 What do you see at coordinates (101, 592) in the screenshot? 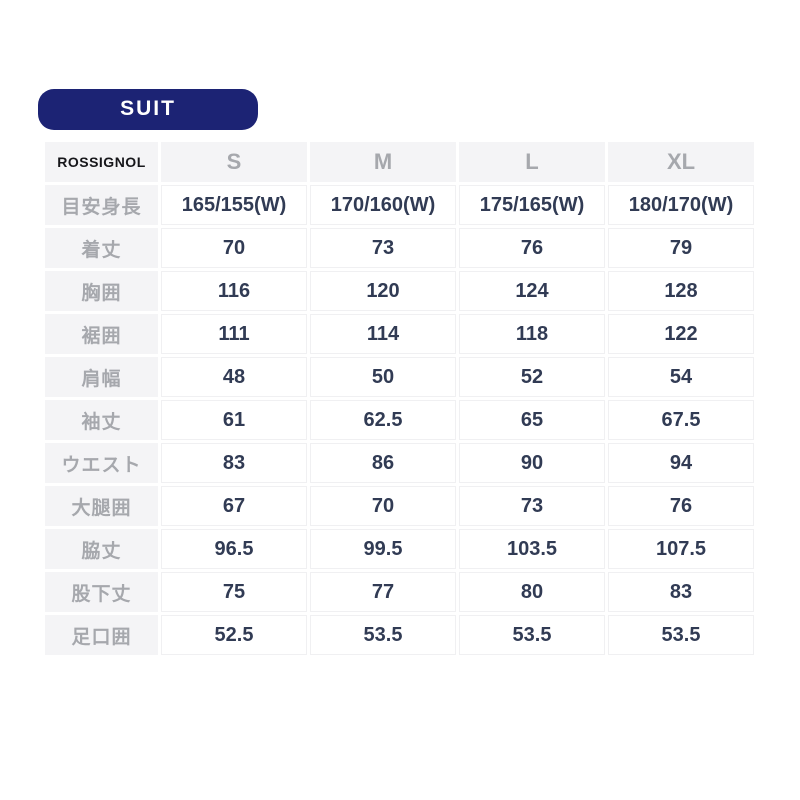
I see `measurement-label: 股下丈` at bounding box center [101, 592].